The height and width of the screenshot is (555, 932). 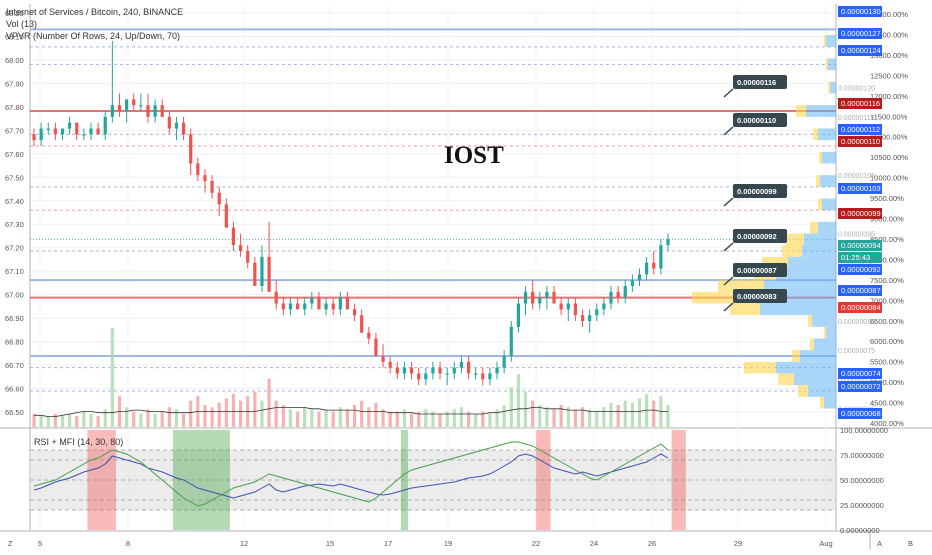 I want to click on right-axis-tick: 5500.00%, so click(x=887, y=362).